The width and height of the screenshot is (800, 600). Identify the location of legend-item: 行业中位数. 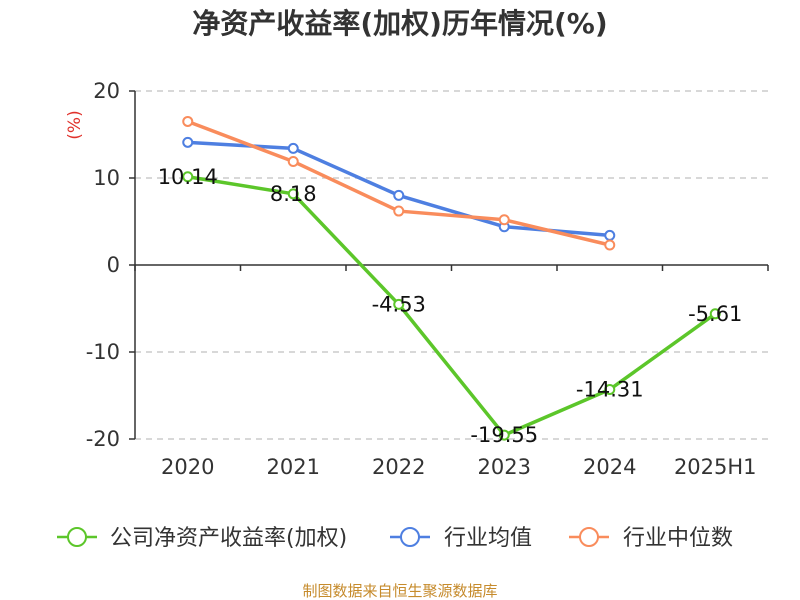
(651, 538).